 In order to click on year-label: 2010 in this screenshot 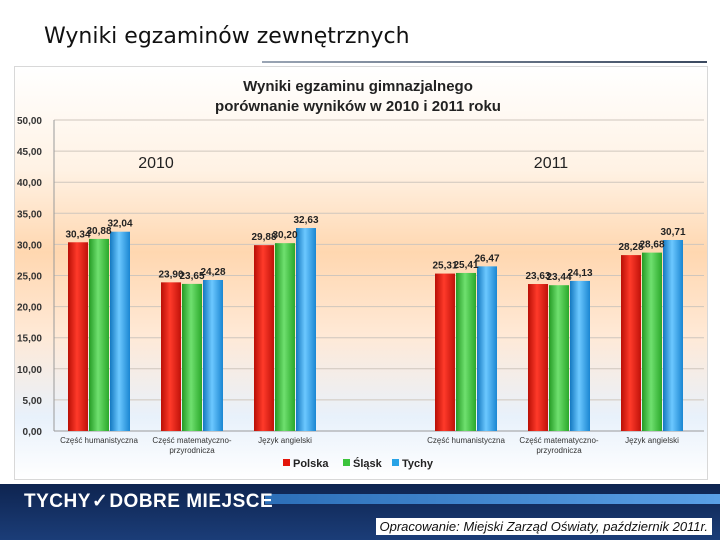, I will do `click(156, 163)`.